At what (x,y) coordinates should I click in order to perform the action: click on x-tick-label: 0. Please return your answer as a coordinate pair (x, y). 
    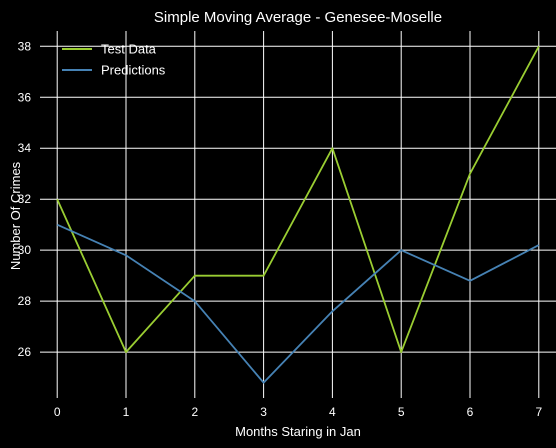
    Looking at the image, I should click on (57, 412).